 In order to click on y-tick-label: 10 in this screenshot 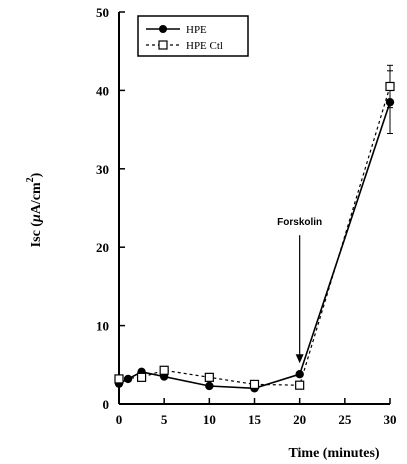, I will do `click(102, 326)`.